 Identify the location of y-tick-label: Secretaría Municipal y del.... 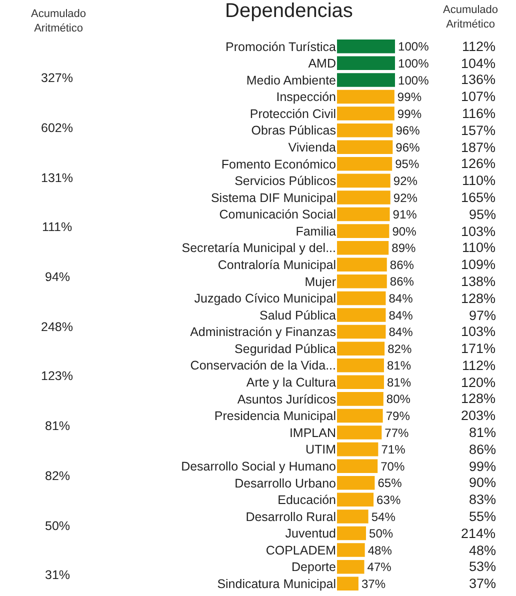
(259, 248).